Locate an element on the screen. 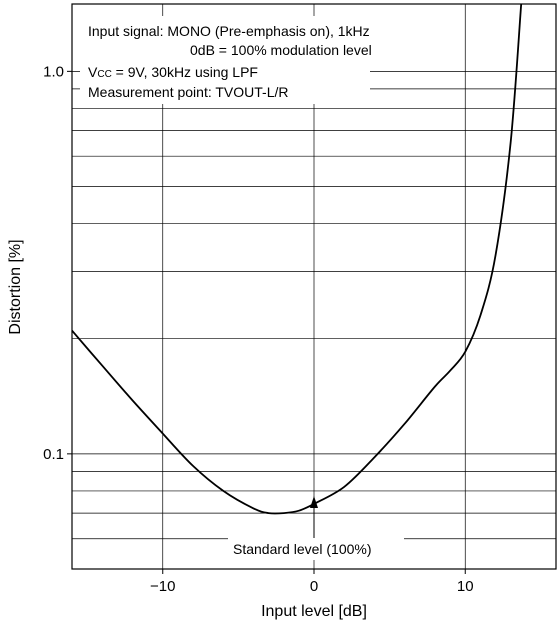 This screenshot has height=628, width=557. annotation-line-3: VCC = 9V, 30kHz using LPF is located at coordinates (173, 72).